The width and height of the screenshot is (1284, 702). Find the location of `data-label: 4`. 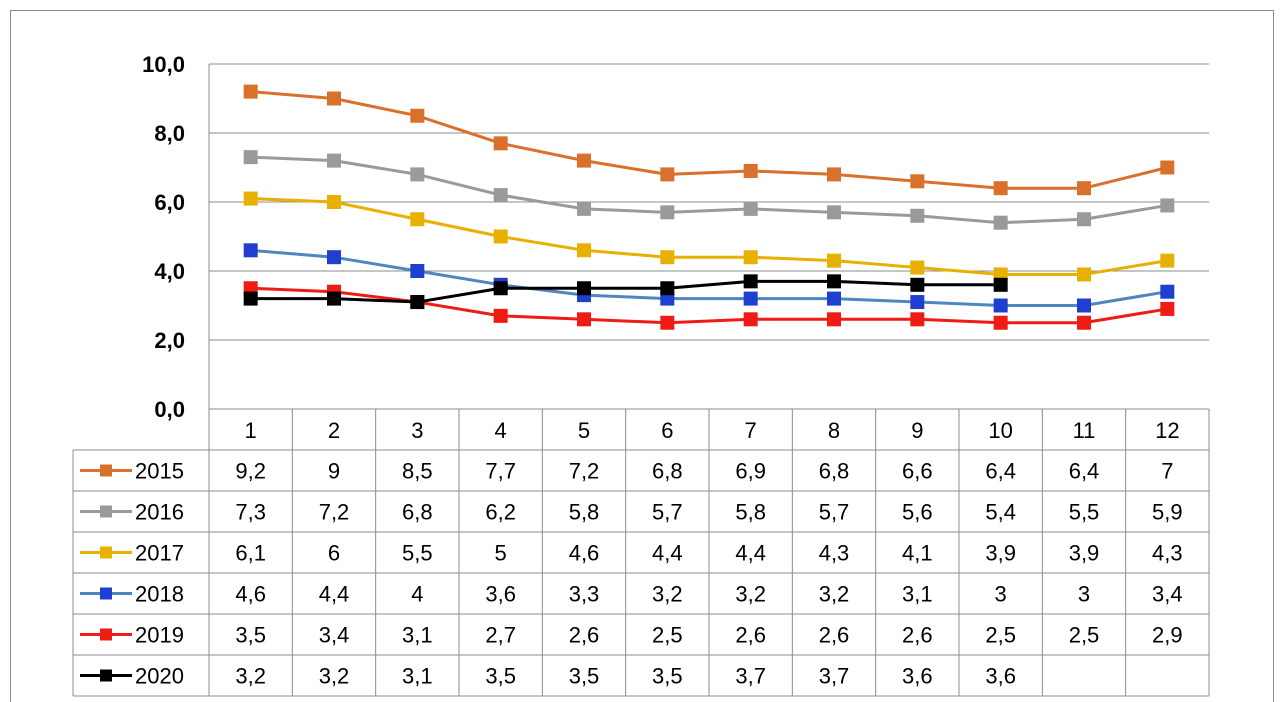

data-label: 4 is located at coordinates (417, 594).